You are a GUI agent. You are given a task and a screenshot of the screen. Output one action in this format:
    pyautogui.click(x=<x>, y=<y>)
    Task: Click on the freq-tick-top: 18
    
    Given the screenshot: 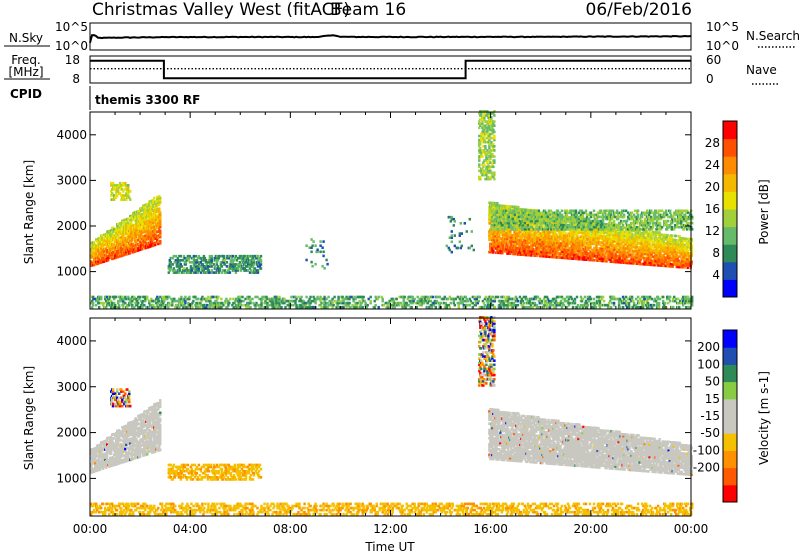 What is the action you would take?
    pyautogui.click(x=72, y=60)
    